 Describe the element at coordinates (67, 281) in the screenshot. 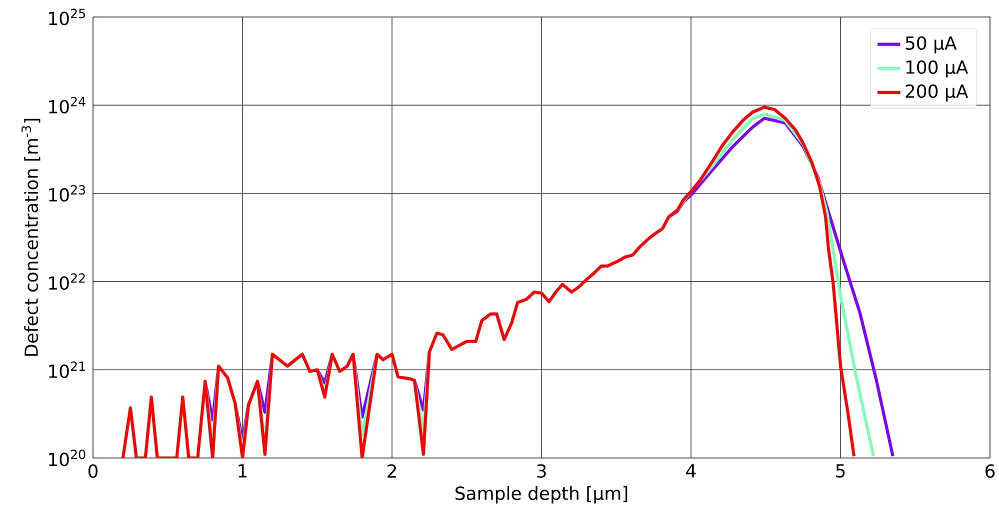

I see `y-tick-label: 10$^{22}$` at that location.